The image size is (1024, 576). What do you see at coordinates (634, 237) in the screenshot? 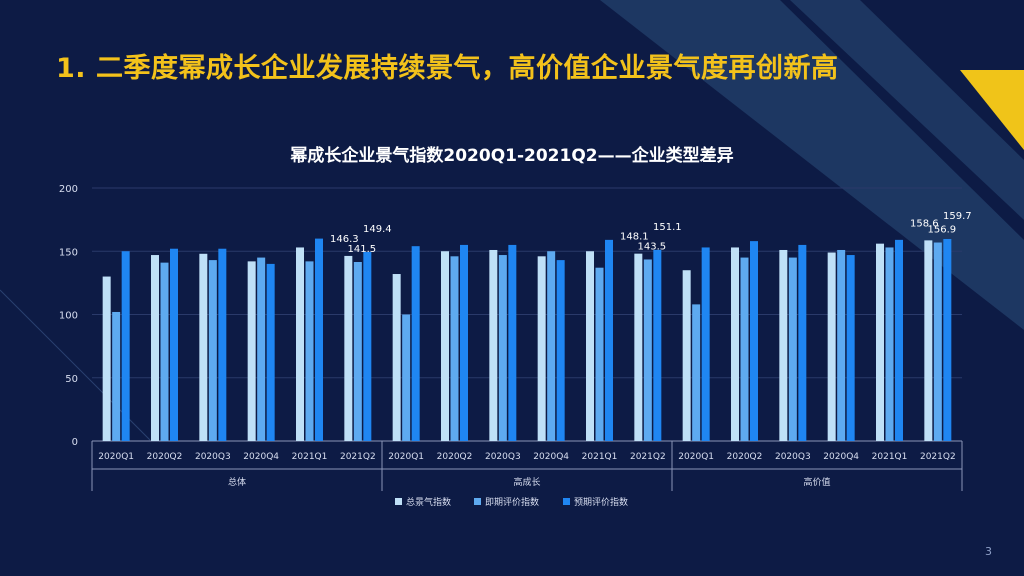
I see `data-label: 148.1` at bounding box center [634, 237].